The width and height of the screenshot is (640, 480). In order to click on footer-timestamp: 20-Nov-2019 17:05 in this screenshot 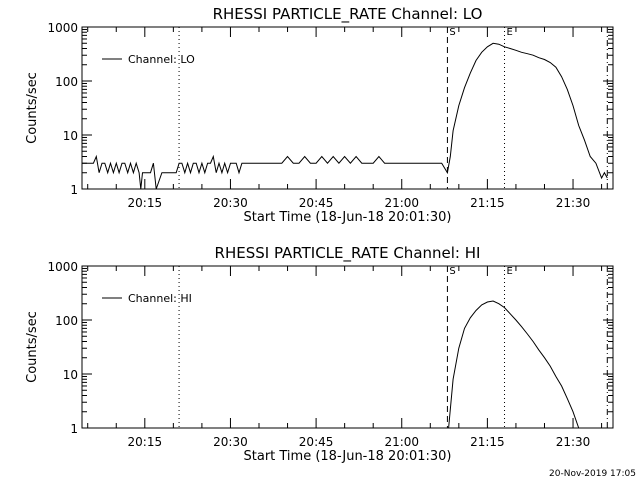, I will do `click(592, 474)`.